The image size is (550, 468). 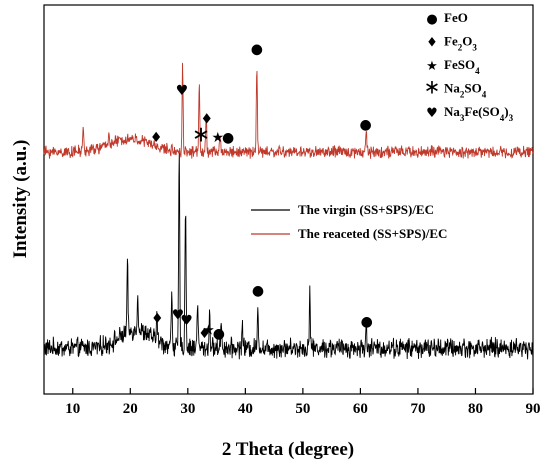 I want to click on phase-legend-item: ♦ Fe2O3, so click(x=451, y=43).